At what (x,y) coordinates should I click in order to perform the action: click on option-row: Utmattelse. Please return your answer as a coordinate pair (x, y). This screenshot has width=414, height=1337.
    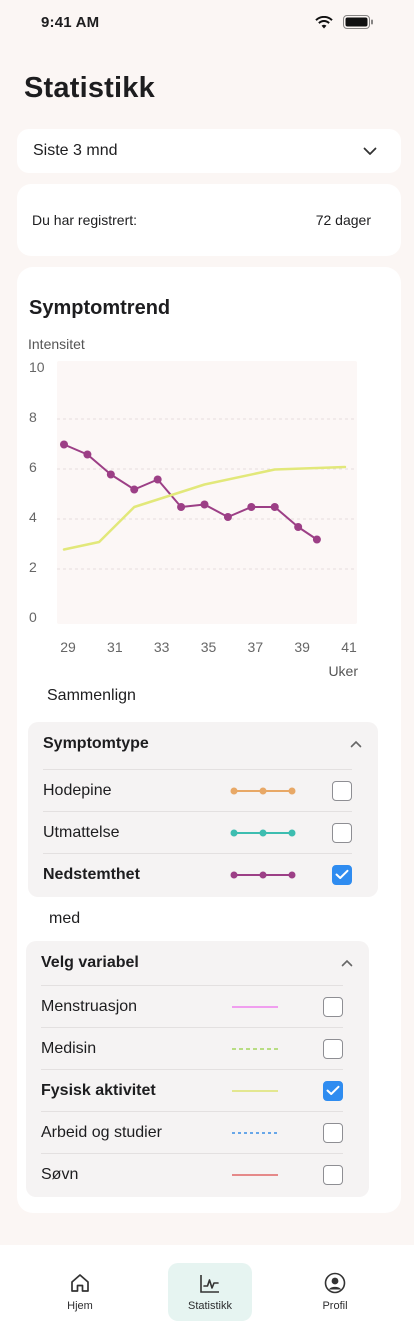
    Looking at the image, I should click on (197, 832).